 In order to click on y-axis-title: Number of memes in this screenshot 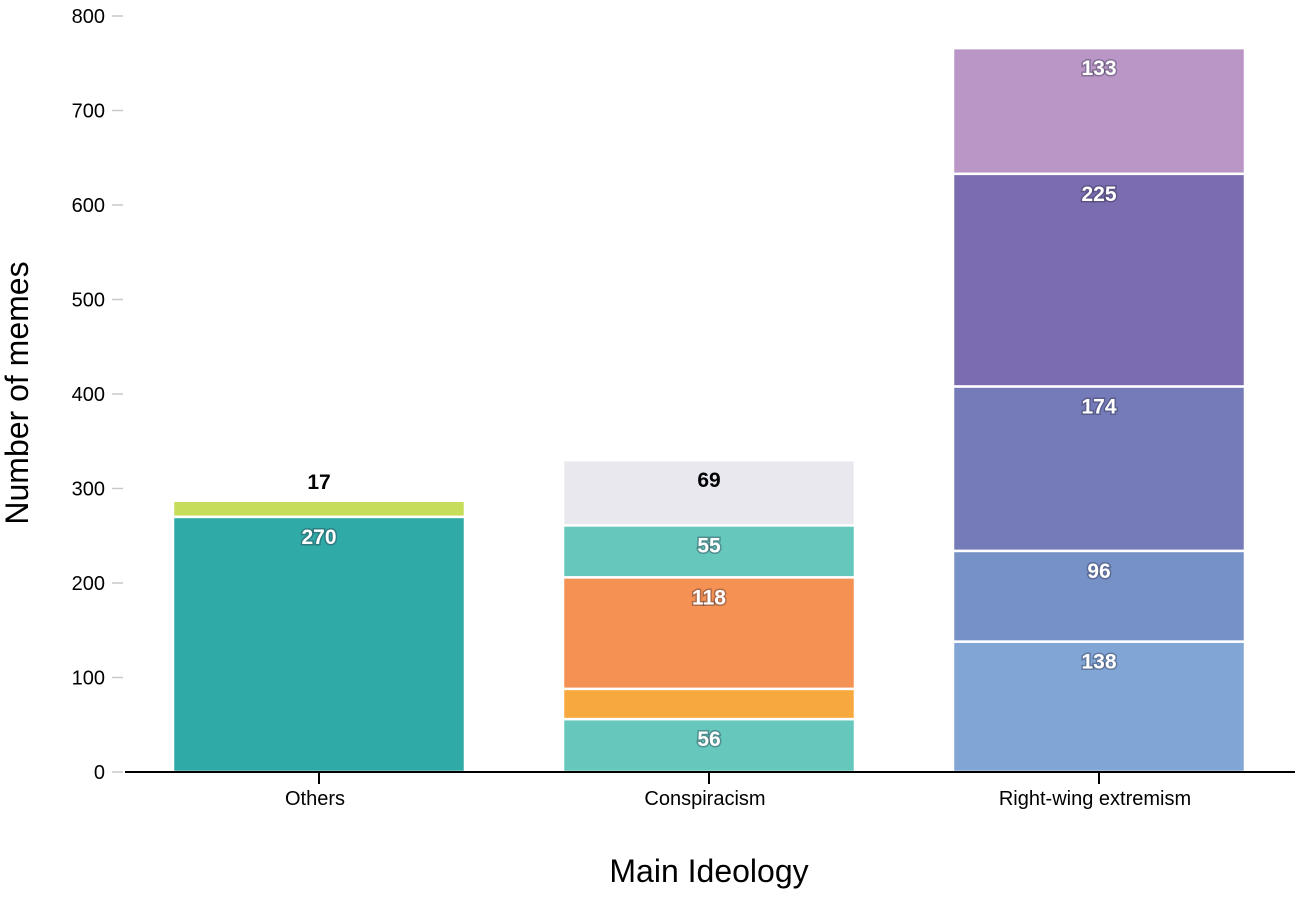, I will do `click(17, 392)`.